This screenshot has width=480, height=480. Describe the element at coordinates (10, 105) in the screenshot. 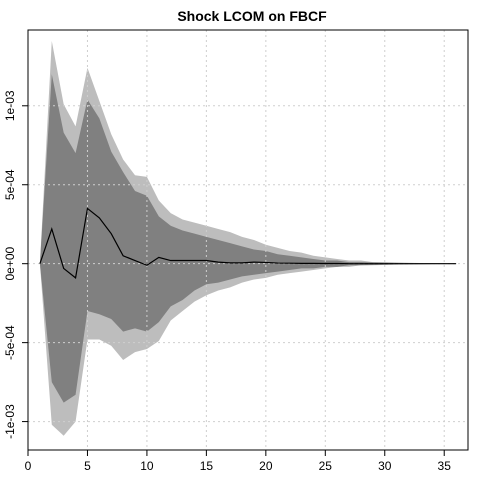

I see `y-tick-label: 1e-03` at that location.